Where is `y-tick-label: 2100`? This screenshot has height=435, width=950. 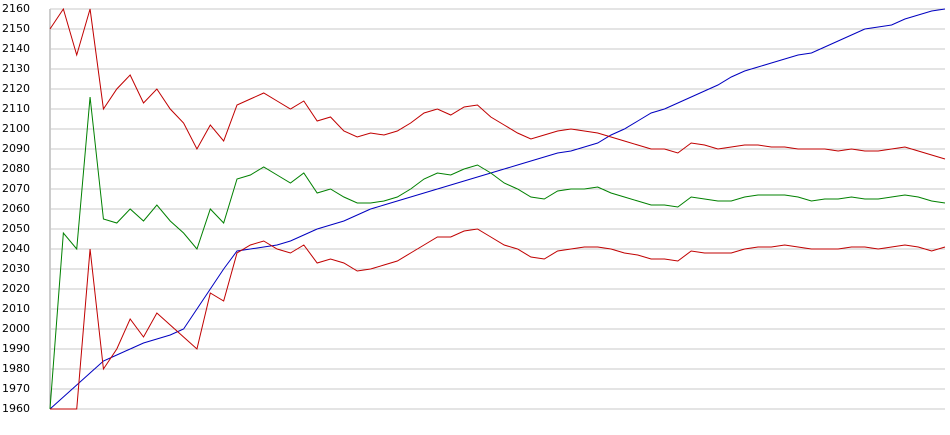
y-tick-label: 2100 is located at coordinates (16, 128).